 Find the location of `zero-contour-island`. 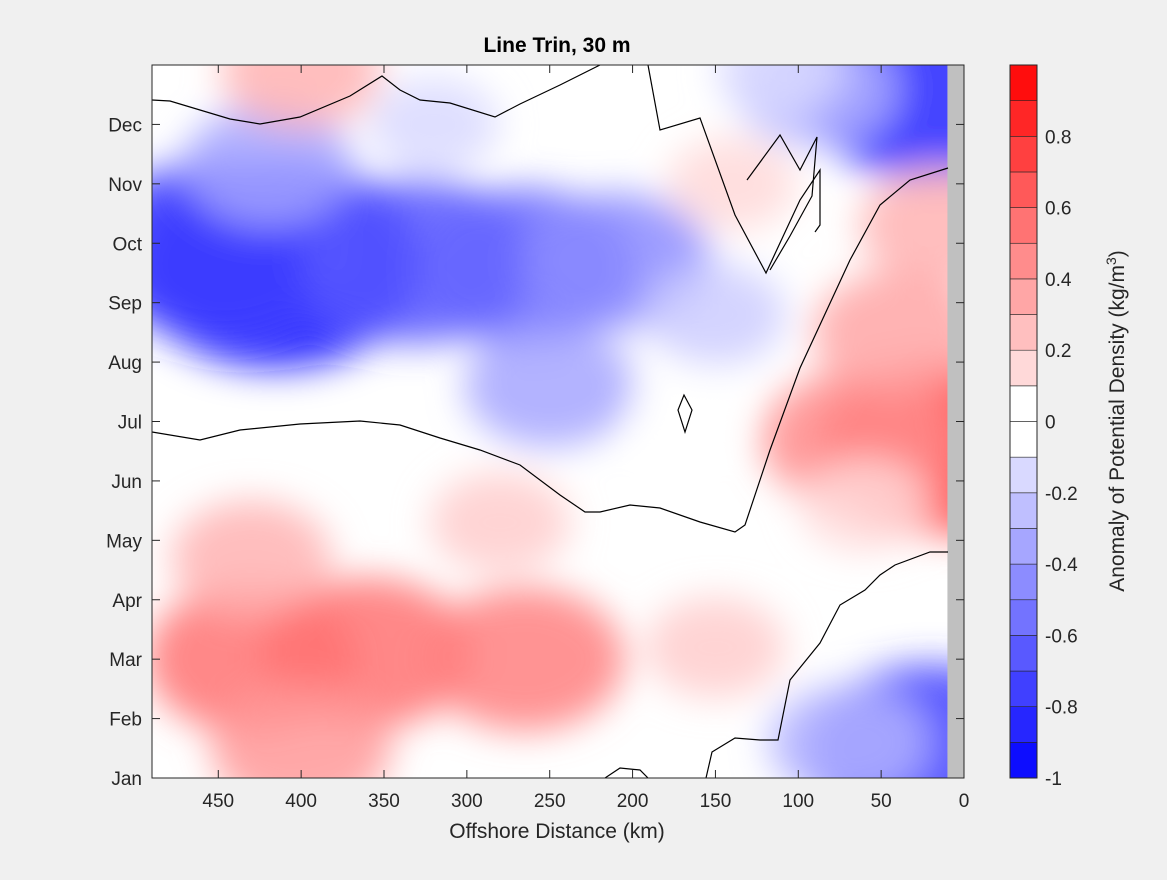

zero-contour-island is located at coordinates (685, 413).